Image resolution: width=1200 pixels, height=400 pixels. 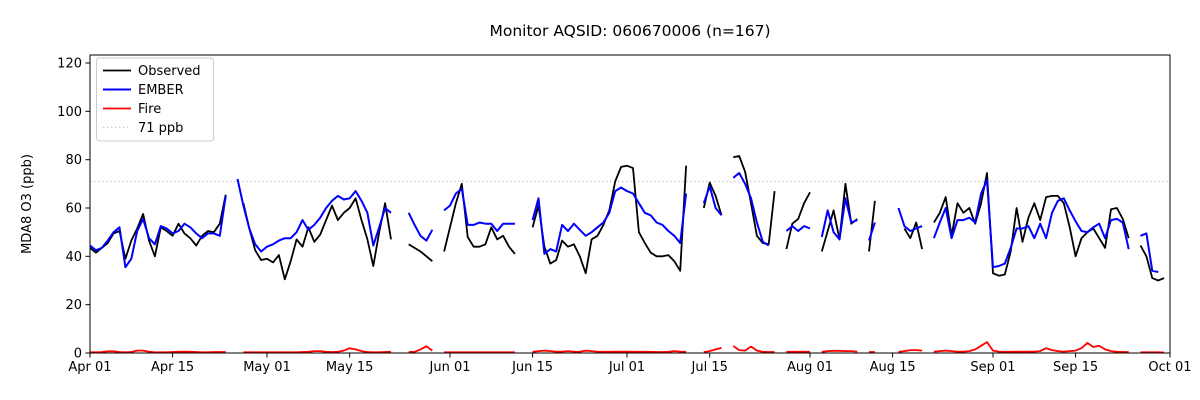 What do you see at coordinates (992, 367) in the screenshot?
I see `x-tick-label: Sep 01` at bounding box center [992, 367].